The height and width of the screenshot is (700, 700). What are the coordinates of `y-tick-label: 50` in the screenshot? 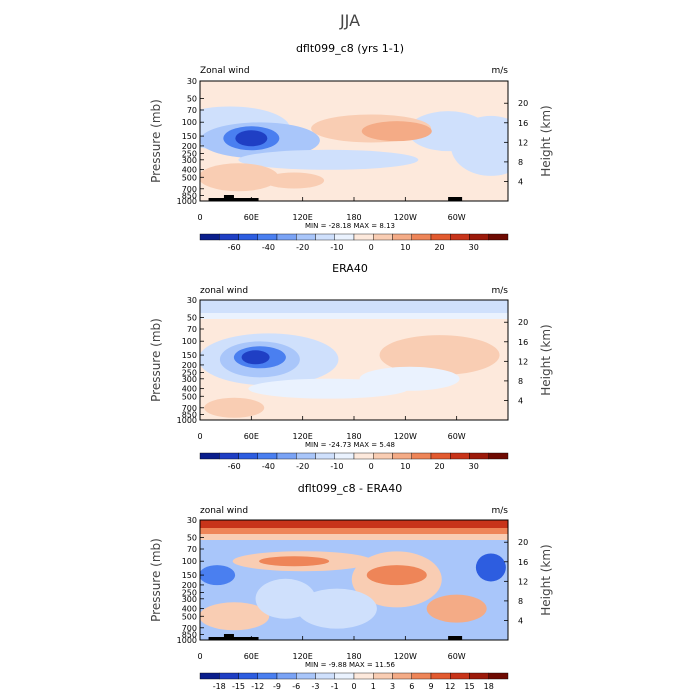 It's located at (192, 317).